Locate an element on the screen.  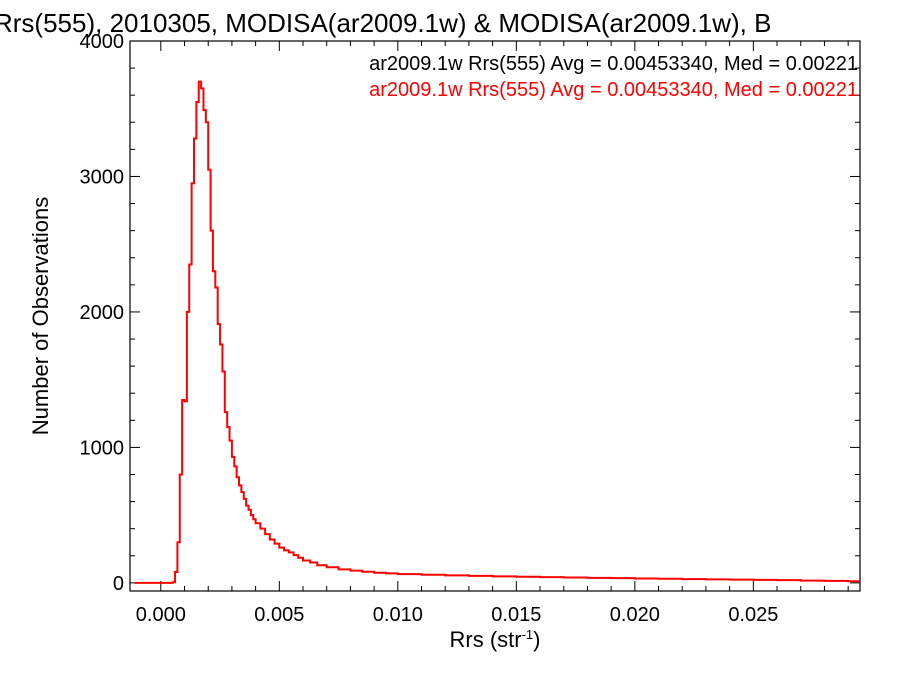
y-tick-label: 0 is located at coordinates (118, 584).